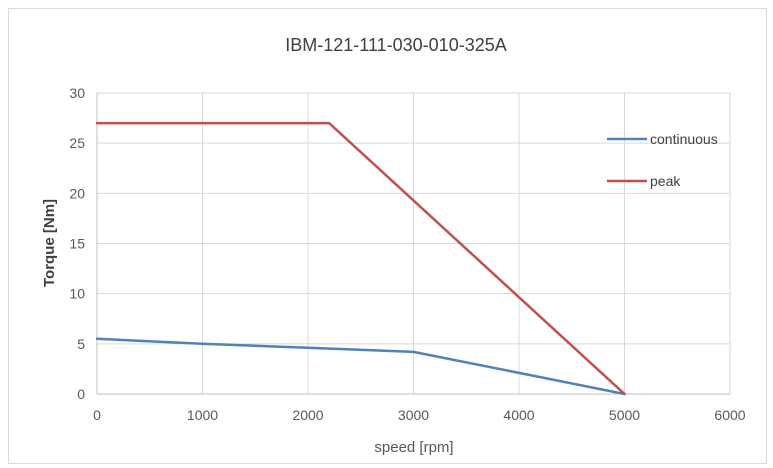  What do you see at coordinates (97, 415) in the screenshot?
I see `x-tick-label: 0` at bounding box center [97, 415].